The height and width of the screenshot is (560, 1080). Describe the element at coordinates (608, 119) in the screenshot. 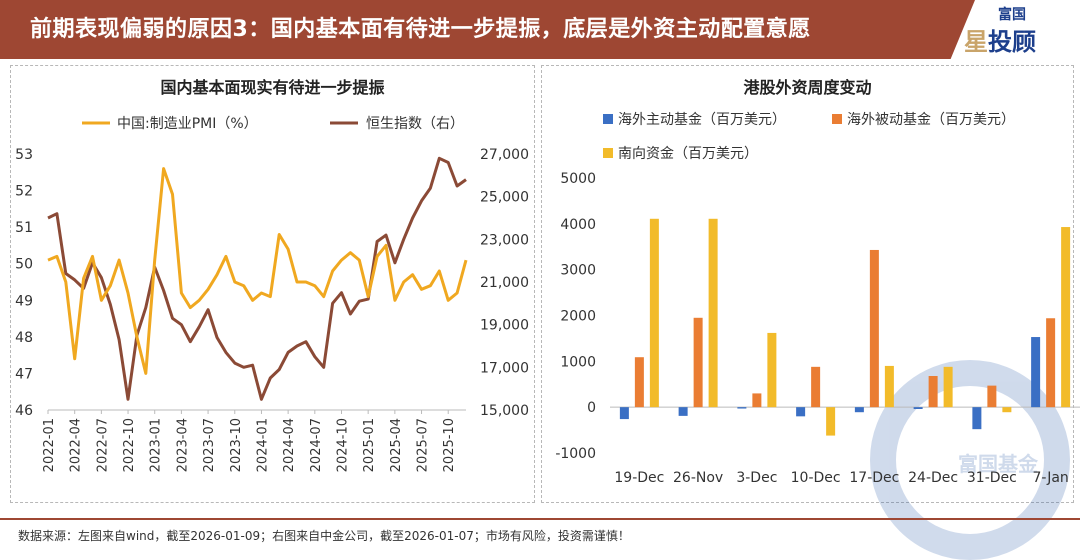

I see `active-fund-legend-swatch` at that location.